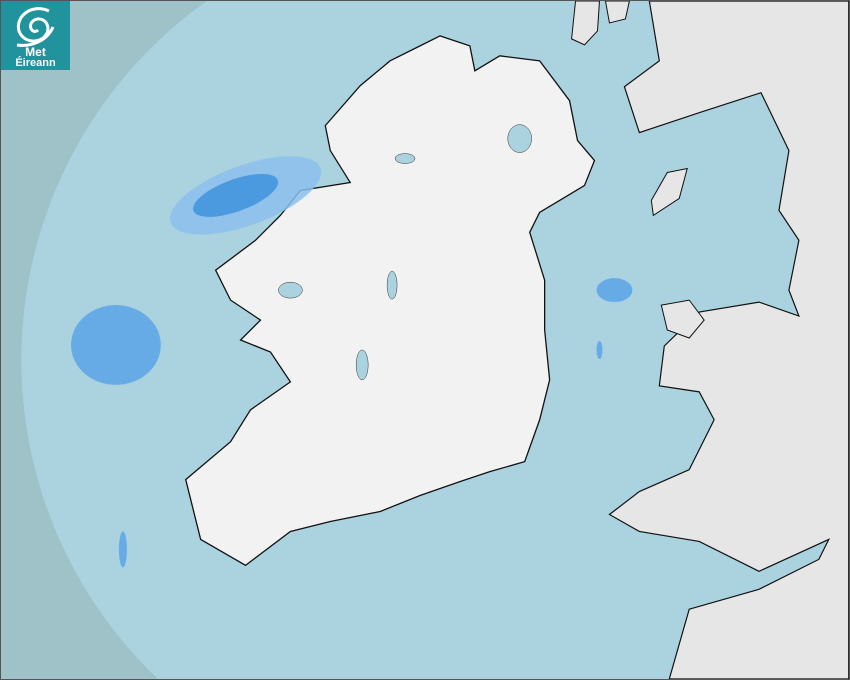 The width and height of the screenshot is (850, 680). Describe the element at coordinates (35, 27) in the screenshot. I see `swirl-logo-icon` at that location.